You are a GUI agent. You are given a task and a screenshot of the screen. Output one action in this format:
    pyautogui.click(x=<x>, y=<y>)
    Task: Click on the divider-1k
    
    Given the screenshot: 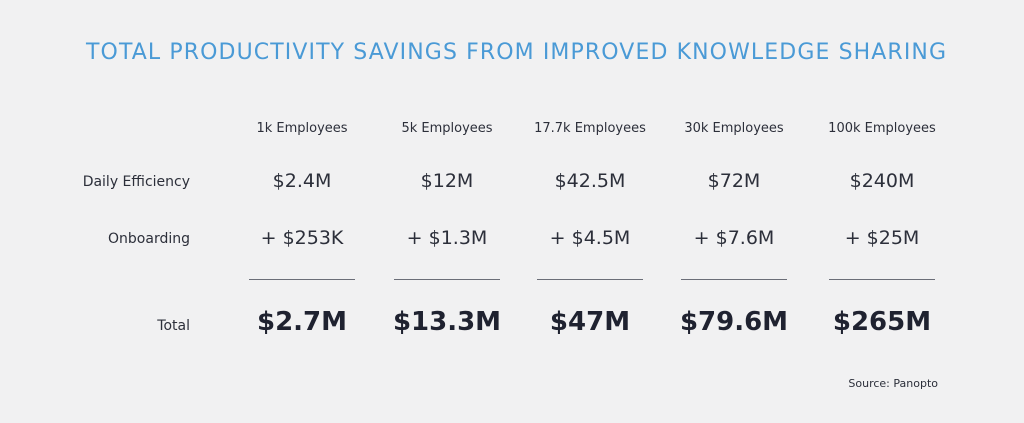 What is the action you would take?
    pyautogui.click(x=302, y=279)
    